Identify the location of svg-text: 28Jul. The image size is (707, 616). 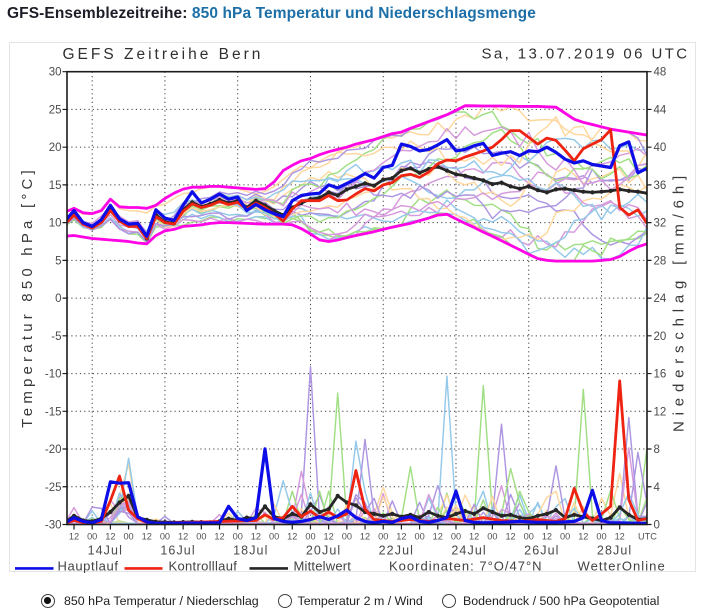
(614, 550).